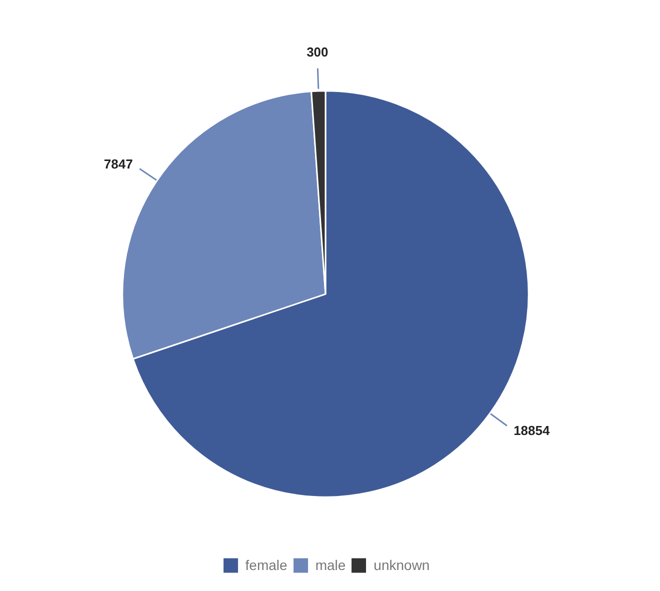  Describe the element at coordinates (266, 565) in the screenshot. I see `legend-label: female` at that location.